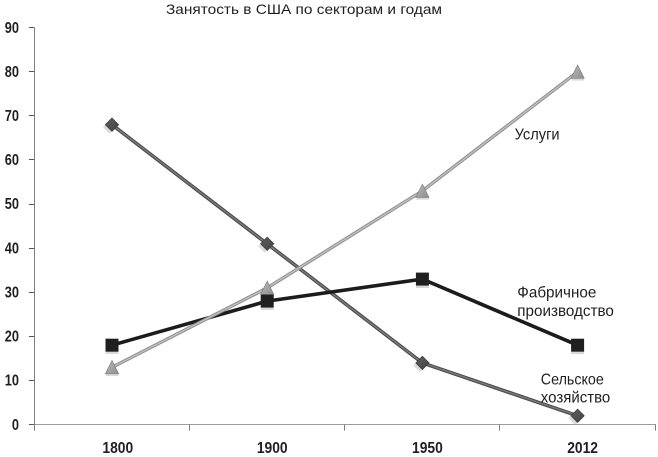 This screenshot has height=457, width=658. I want to click on svg-text:Занятость в США по секторам и: Занятость в США по секторам и годам, so click(304, 9).